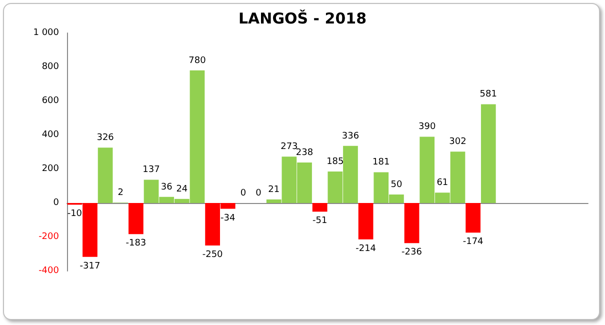 This screenshot has height=325, width=605. Describe the element at coordinates (335, 162) in the screenshot. I see `data-label: 185` at that location.